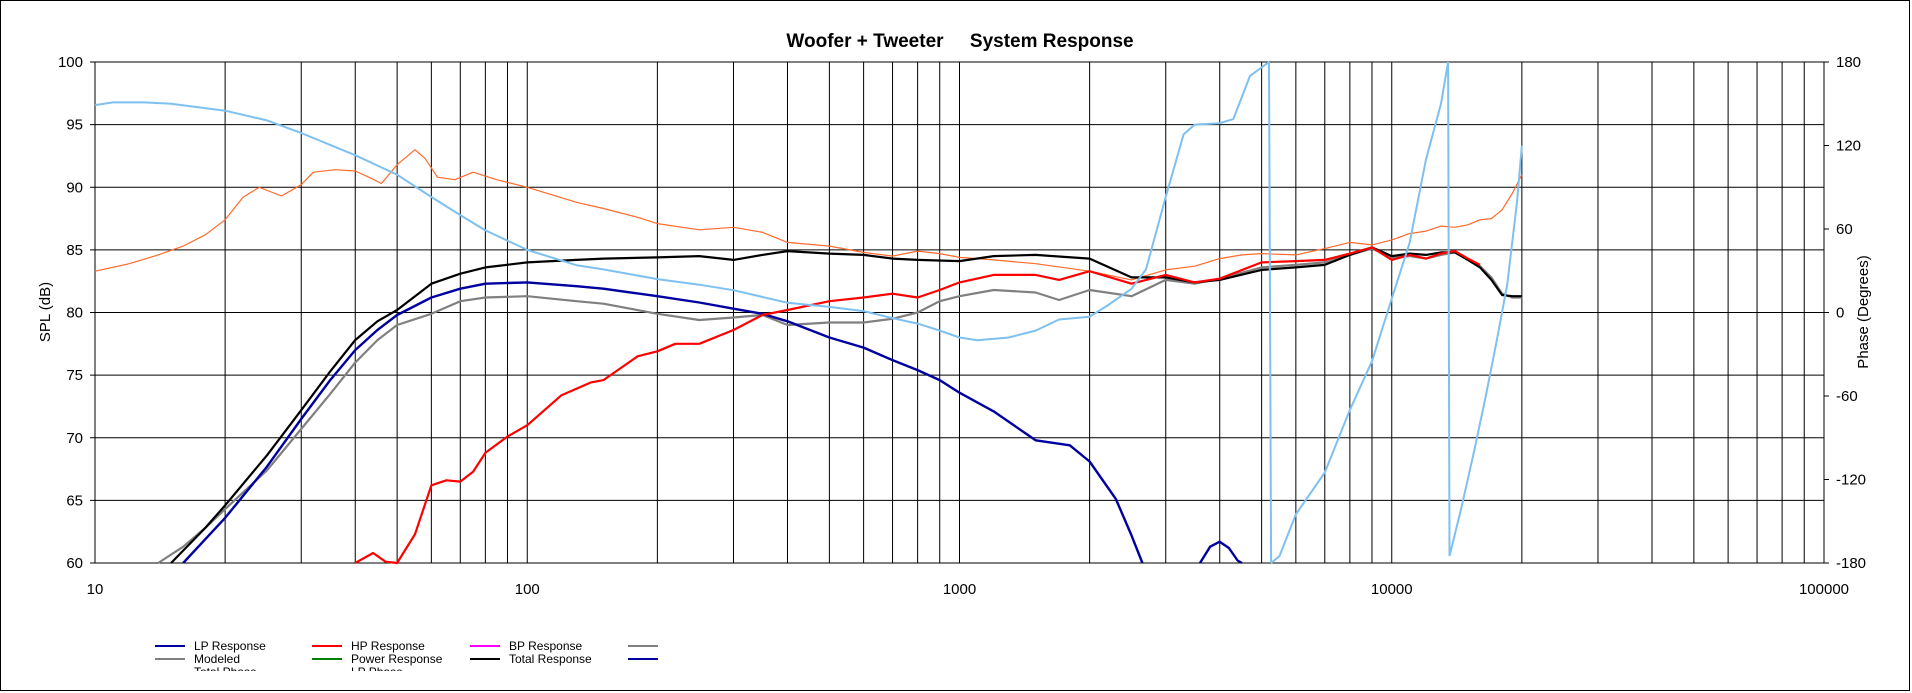 The image size is (1912, 693). What do you see at coordinates (527, 589) in the screenshot?
I see `x-tick-label: 100` at bounding box center [527, 589].